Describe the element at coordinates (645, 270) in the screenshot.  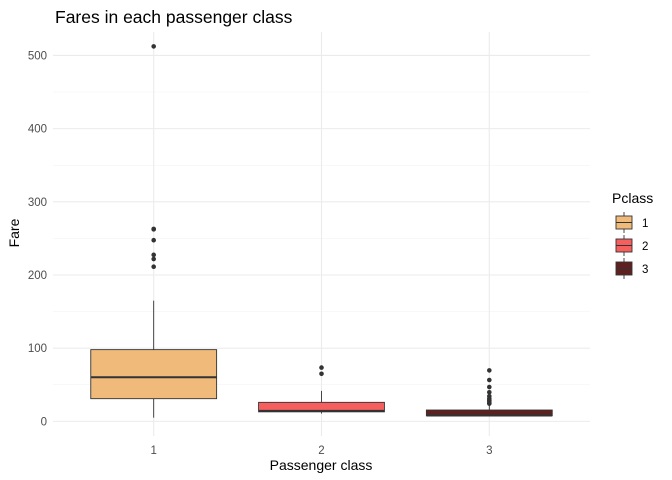
I see `legend-label: 3` at that location.